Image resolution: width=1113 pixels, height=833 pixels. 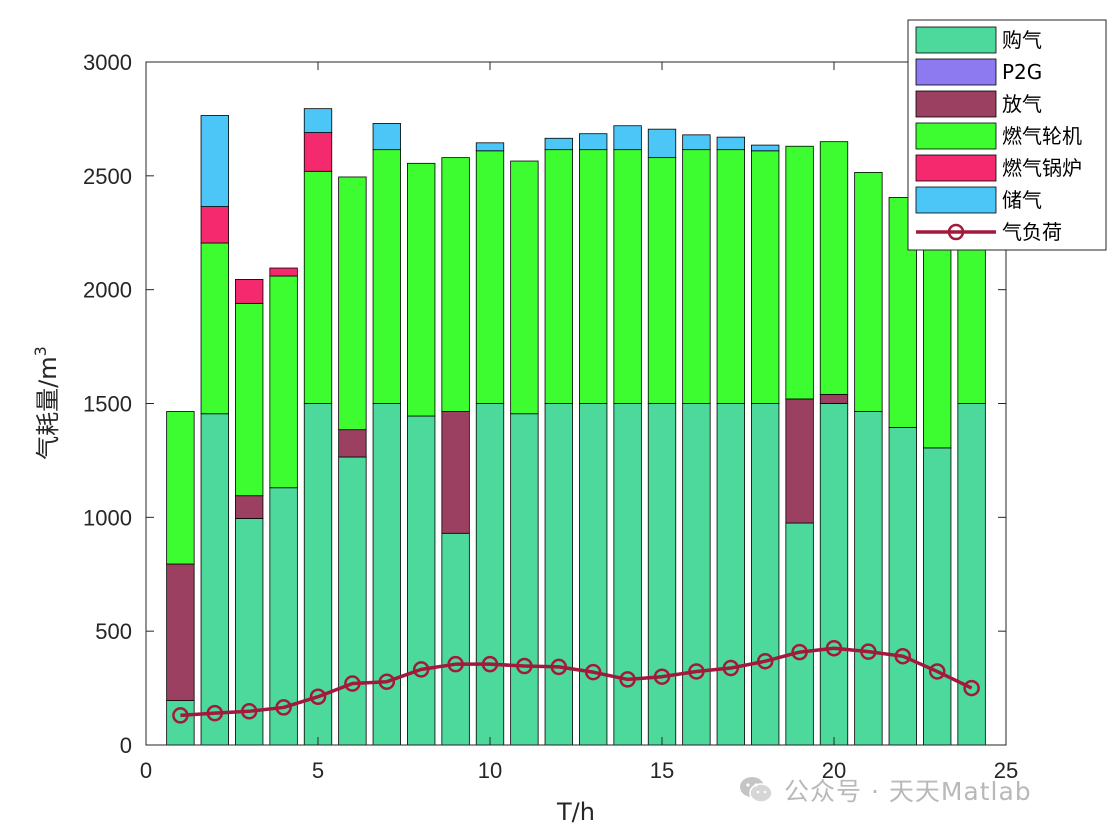 I want to click on legend-label-5: 燃气锅炉, so click(x=1042, y=168).